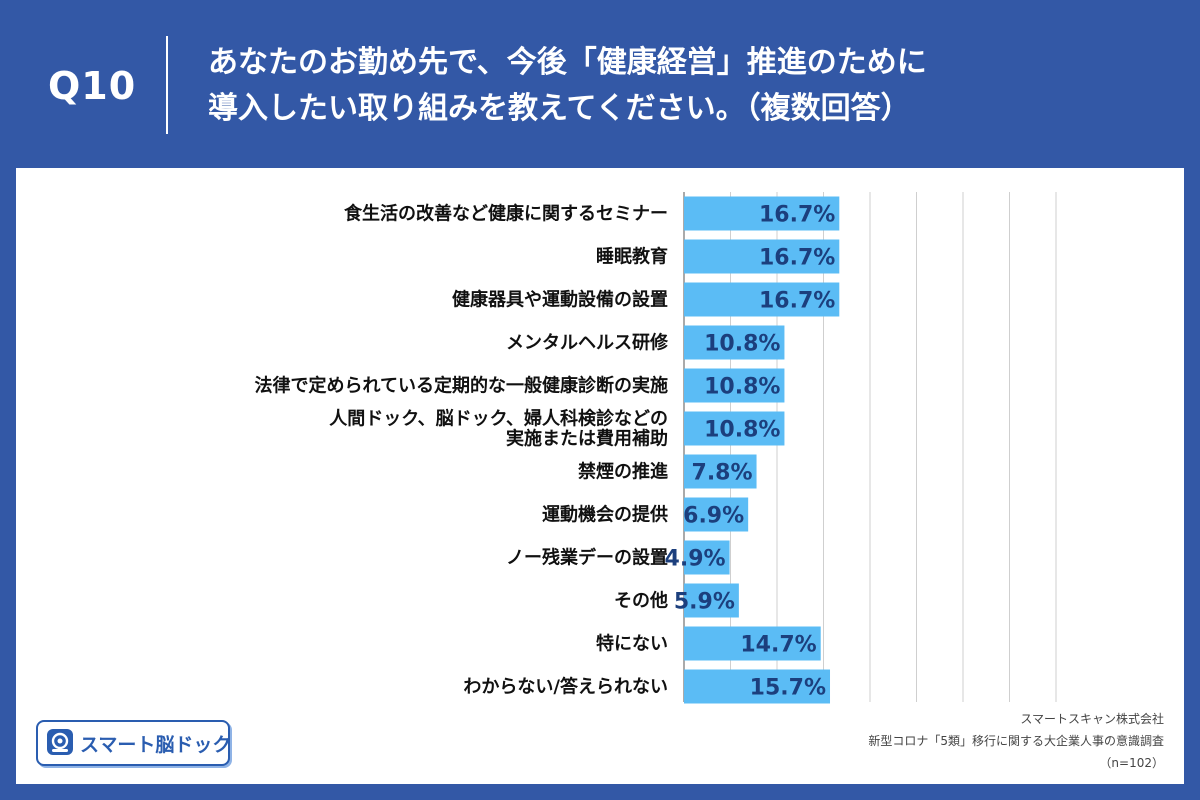 The image size is (1200, 800). I want to click on category-label: ノー残業デーの設置, so click(587, 558).